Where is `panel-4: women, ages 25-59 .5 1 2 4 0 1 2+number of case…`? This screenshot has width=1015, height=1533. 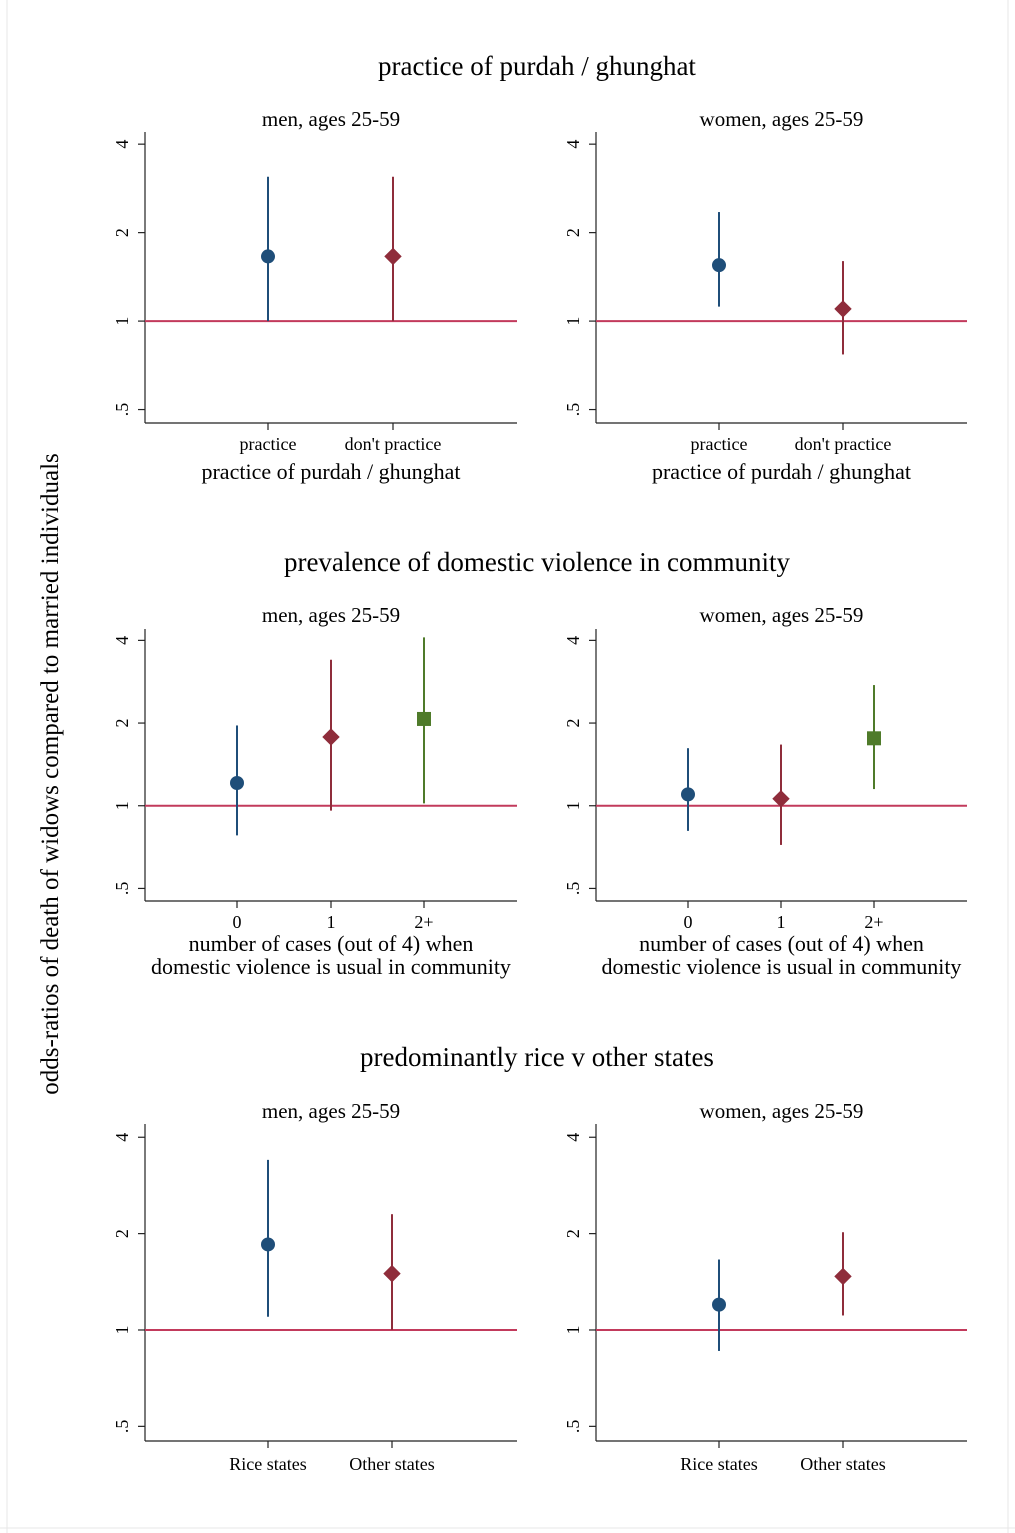 panel-4: women, ages 25-59 .5 1 2 4 0 1 2+number of case… is located at coordinates (765, 791).